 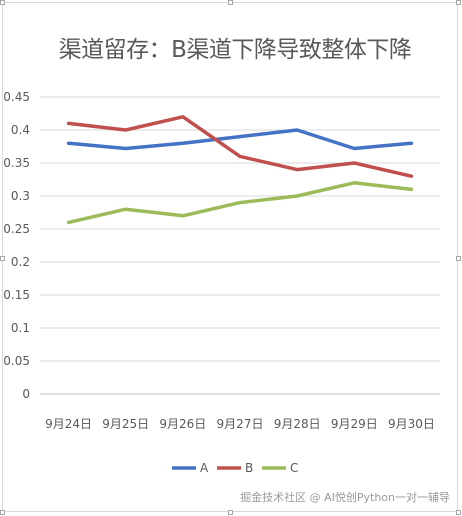 What do you see at coordinates (458, 258) in the screenshot?
I see `resize-handle-middle-right` at bounding box center [458, 258].